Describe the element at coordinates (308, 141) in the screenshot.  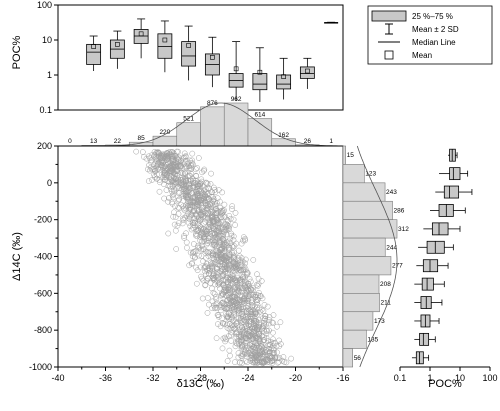
I see `top-histogram-count: 26` at that location.